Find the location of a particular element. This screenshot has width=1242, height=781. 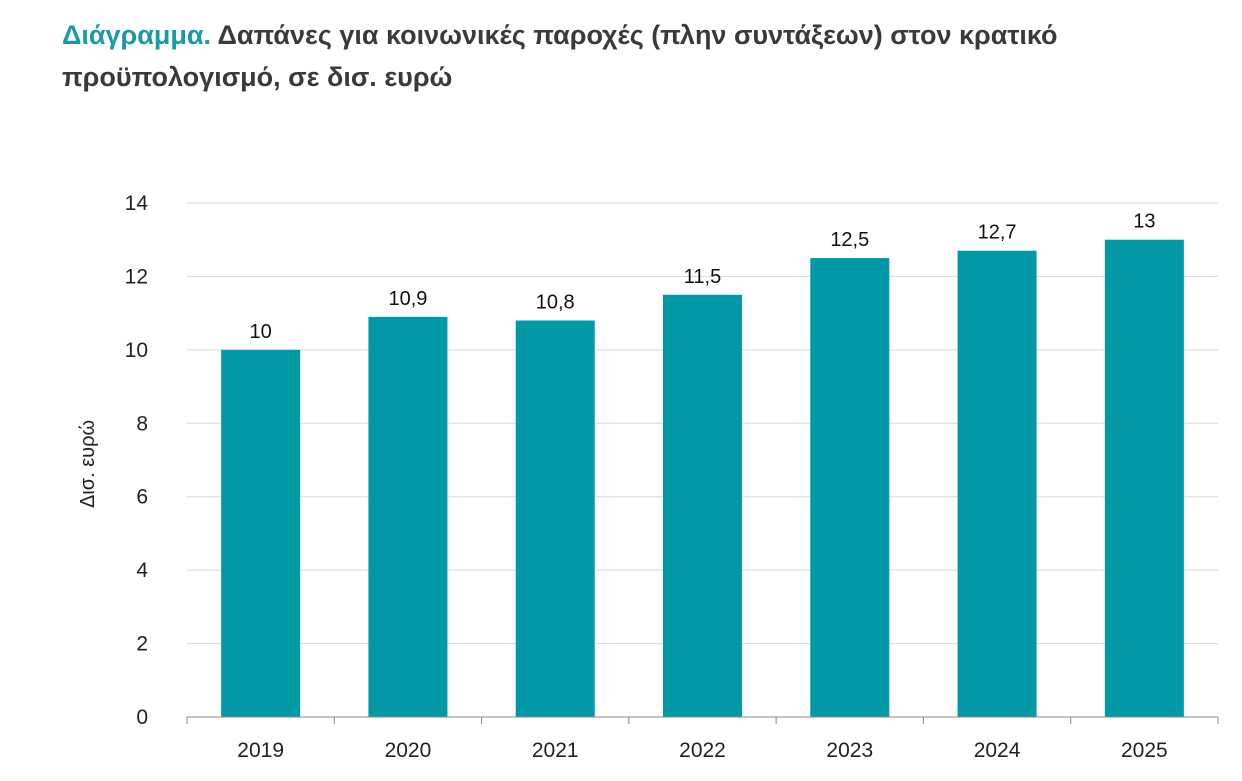

data-label: 12,7 is located at coordinates (997, 233).